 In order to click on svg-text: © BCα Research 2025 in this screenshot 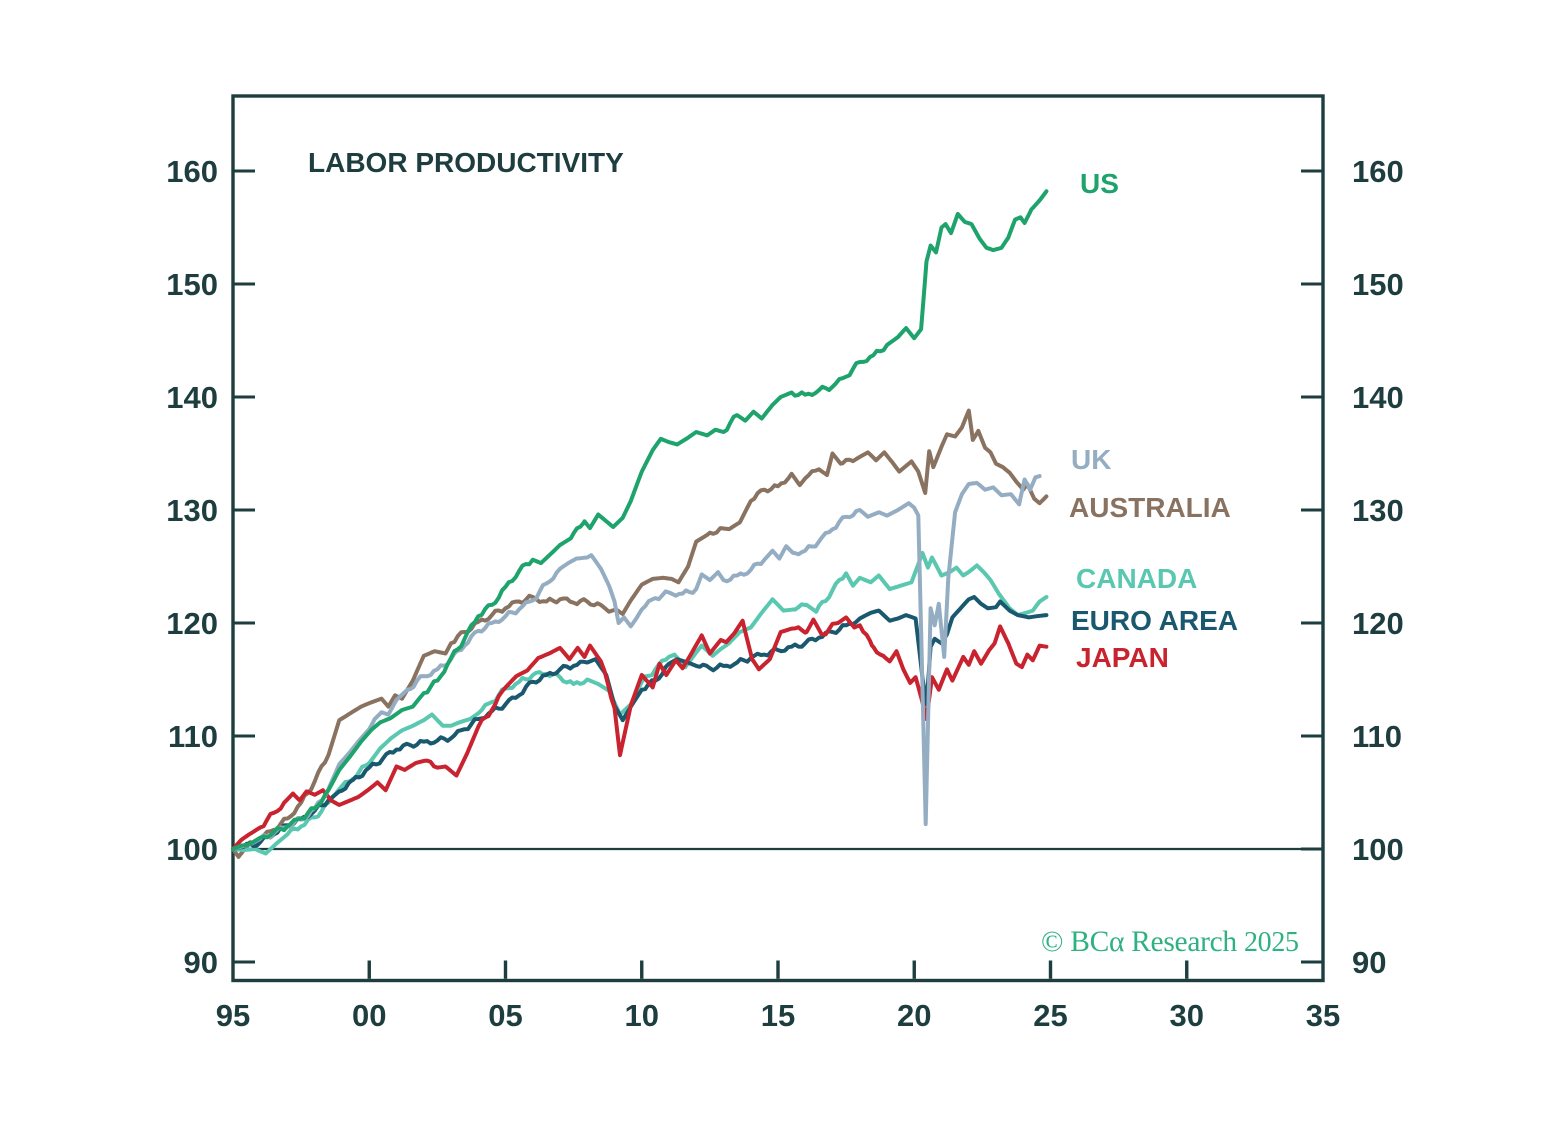, I will do `click(1170, 942)`.